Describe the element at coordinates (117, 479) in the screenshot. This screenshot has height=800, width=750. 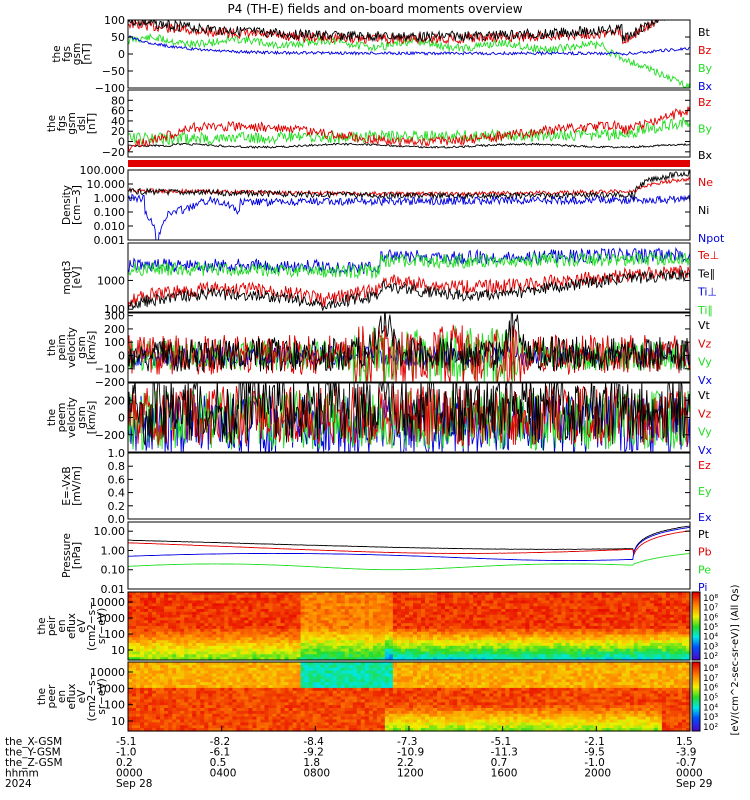
I see `y-tick-label: 0.6` at that location.